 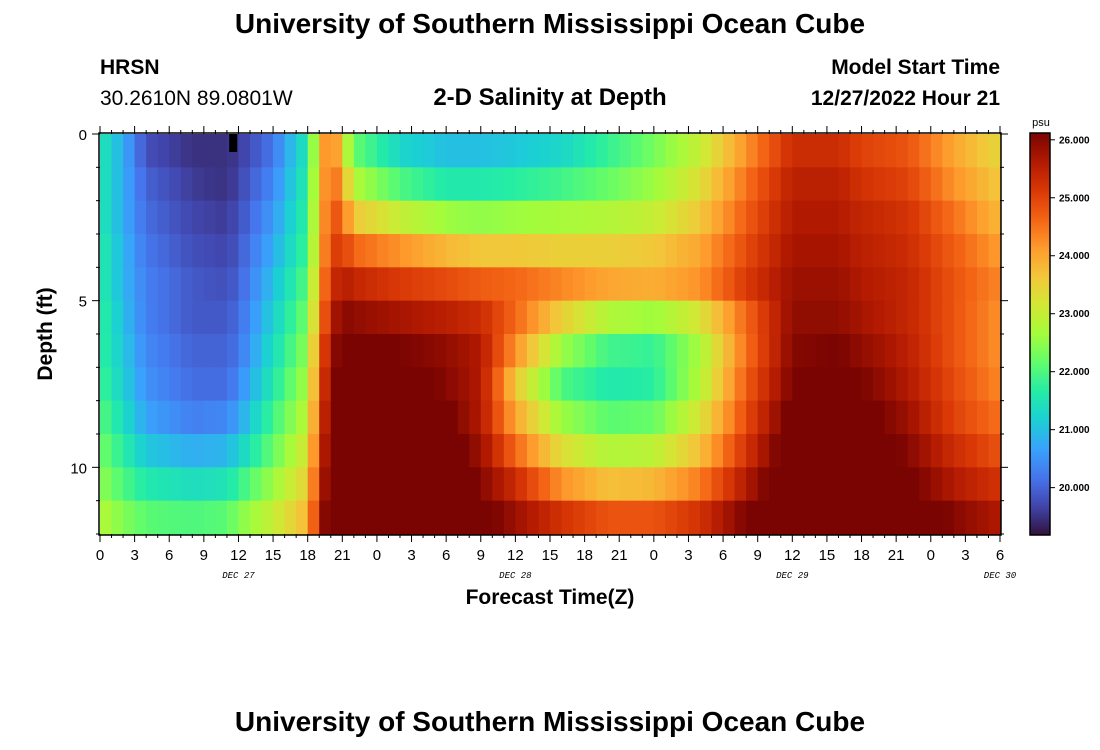 I want to click on x-tick-label: 21, so click(x=896, y=555).